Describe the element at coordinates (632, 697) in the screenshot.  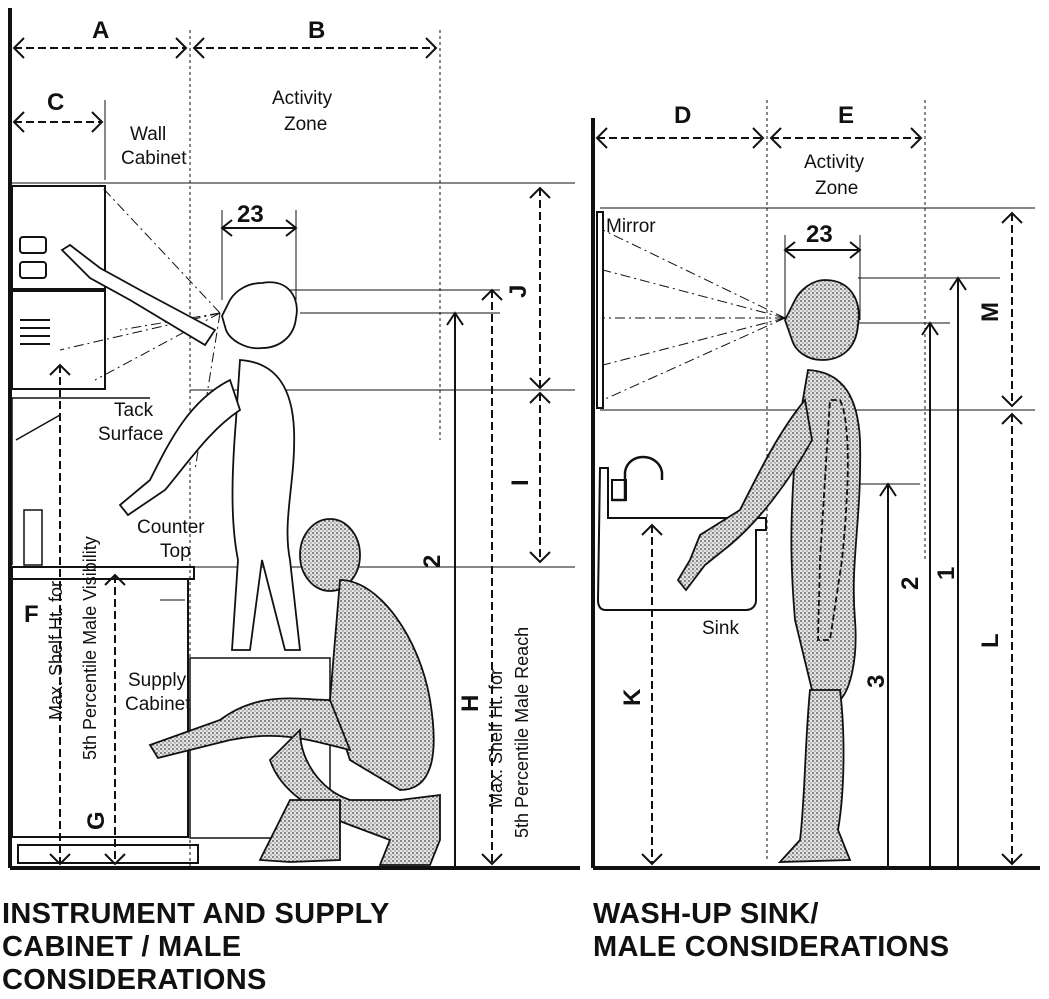
I see `dim-k-label: K` at that location.